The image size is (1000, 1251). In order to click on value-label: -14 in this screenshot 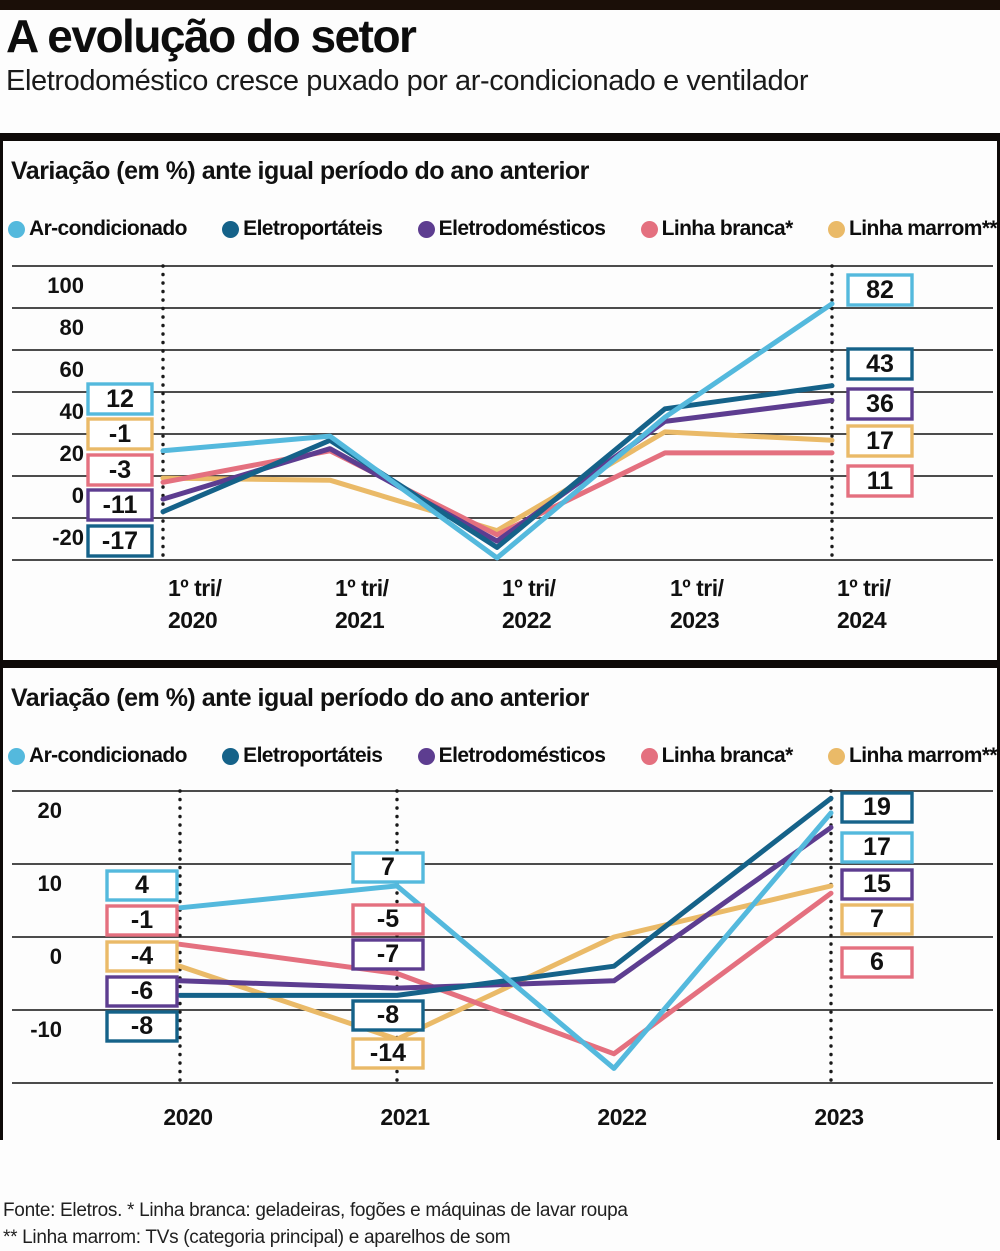, I will do `click(388, 1053)`.